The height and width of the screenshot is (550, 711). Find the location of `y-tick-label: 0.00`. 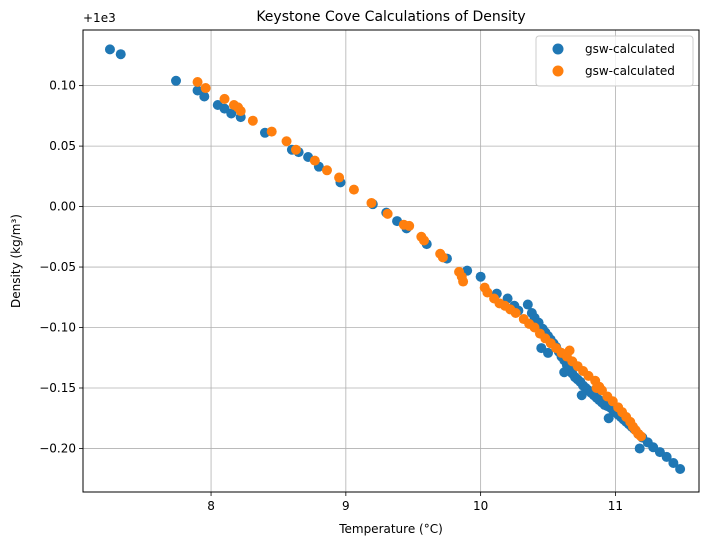

y-tick-label: 0.00 is located at coordinates (62, 207).